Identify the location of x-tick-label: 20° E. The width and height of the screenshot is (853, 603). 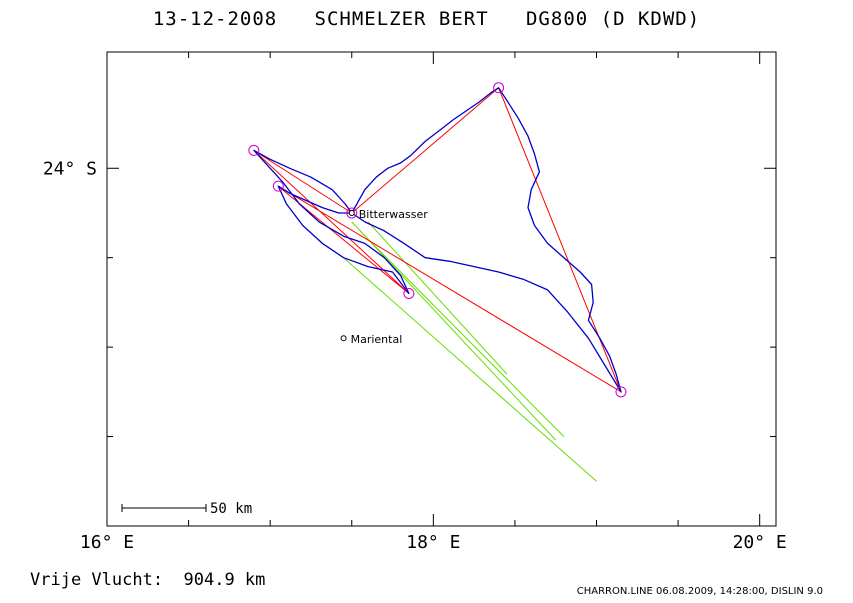
(760, 542).